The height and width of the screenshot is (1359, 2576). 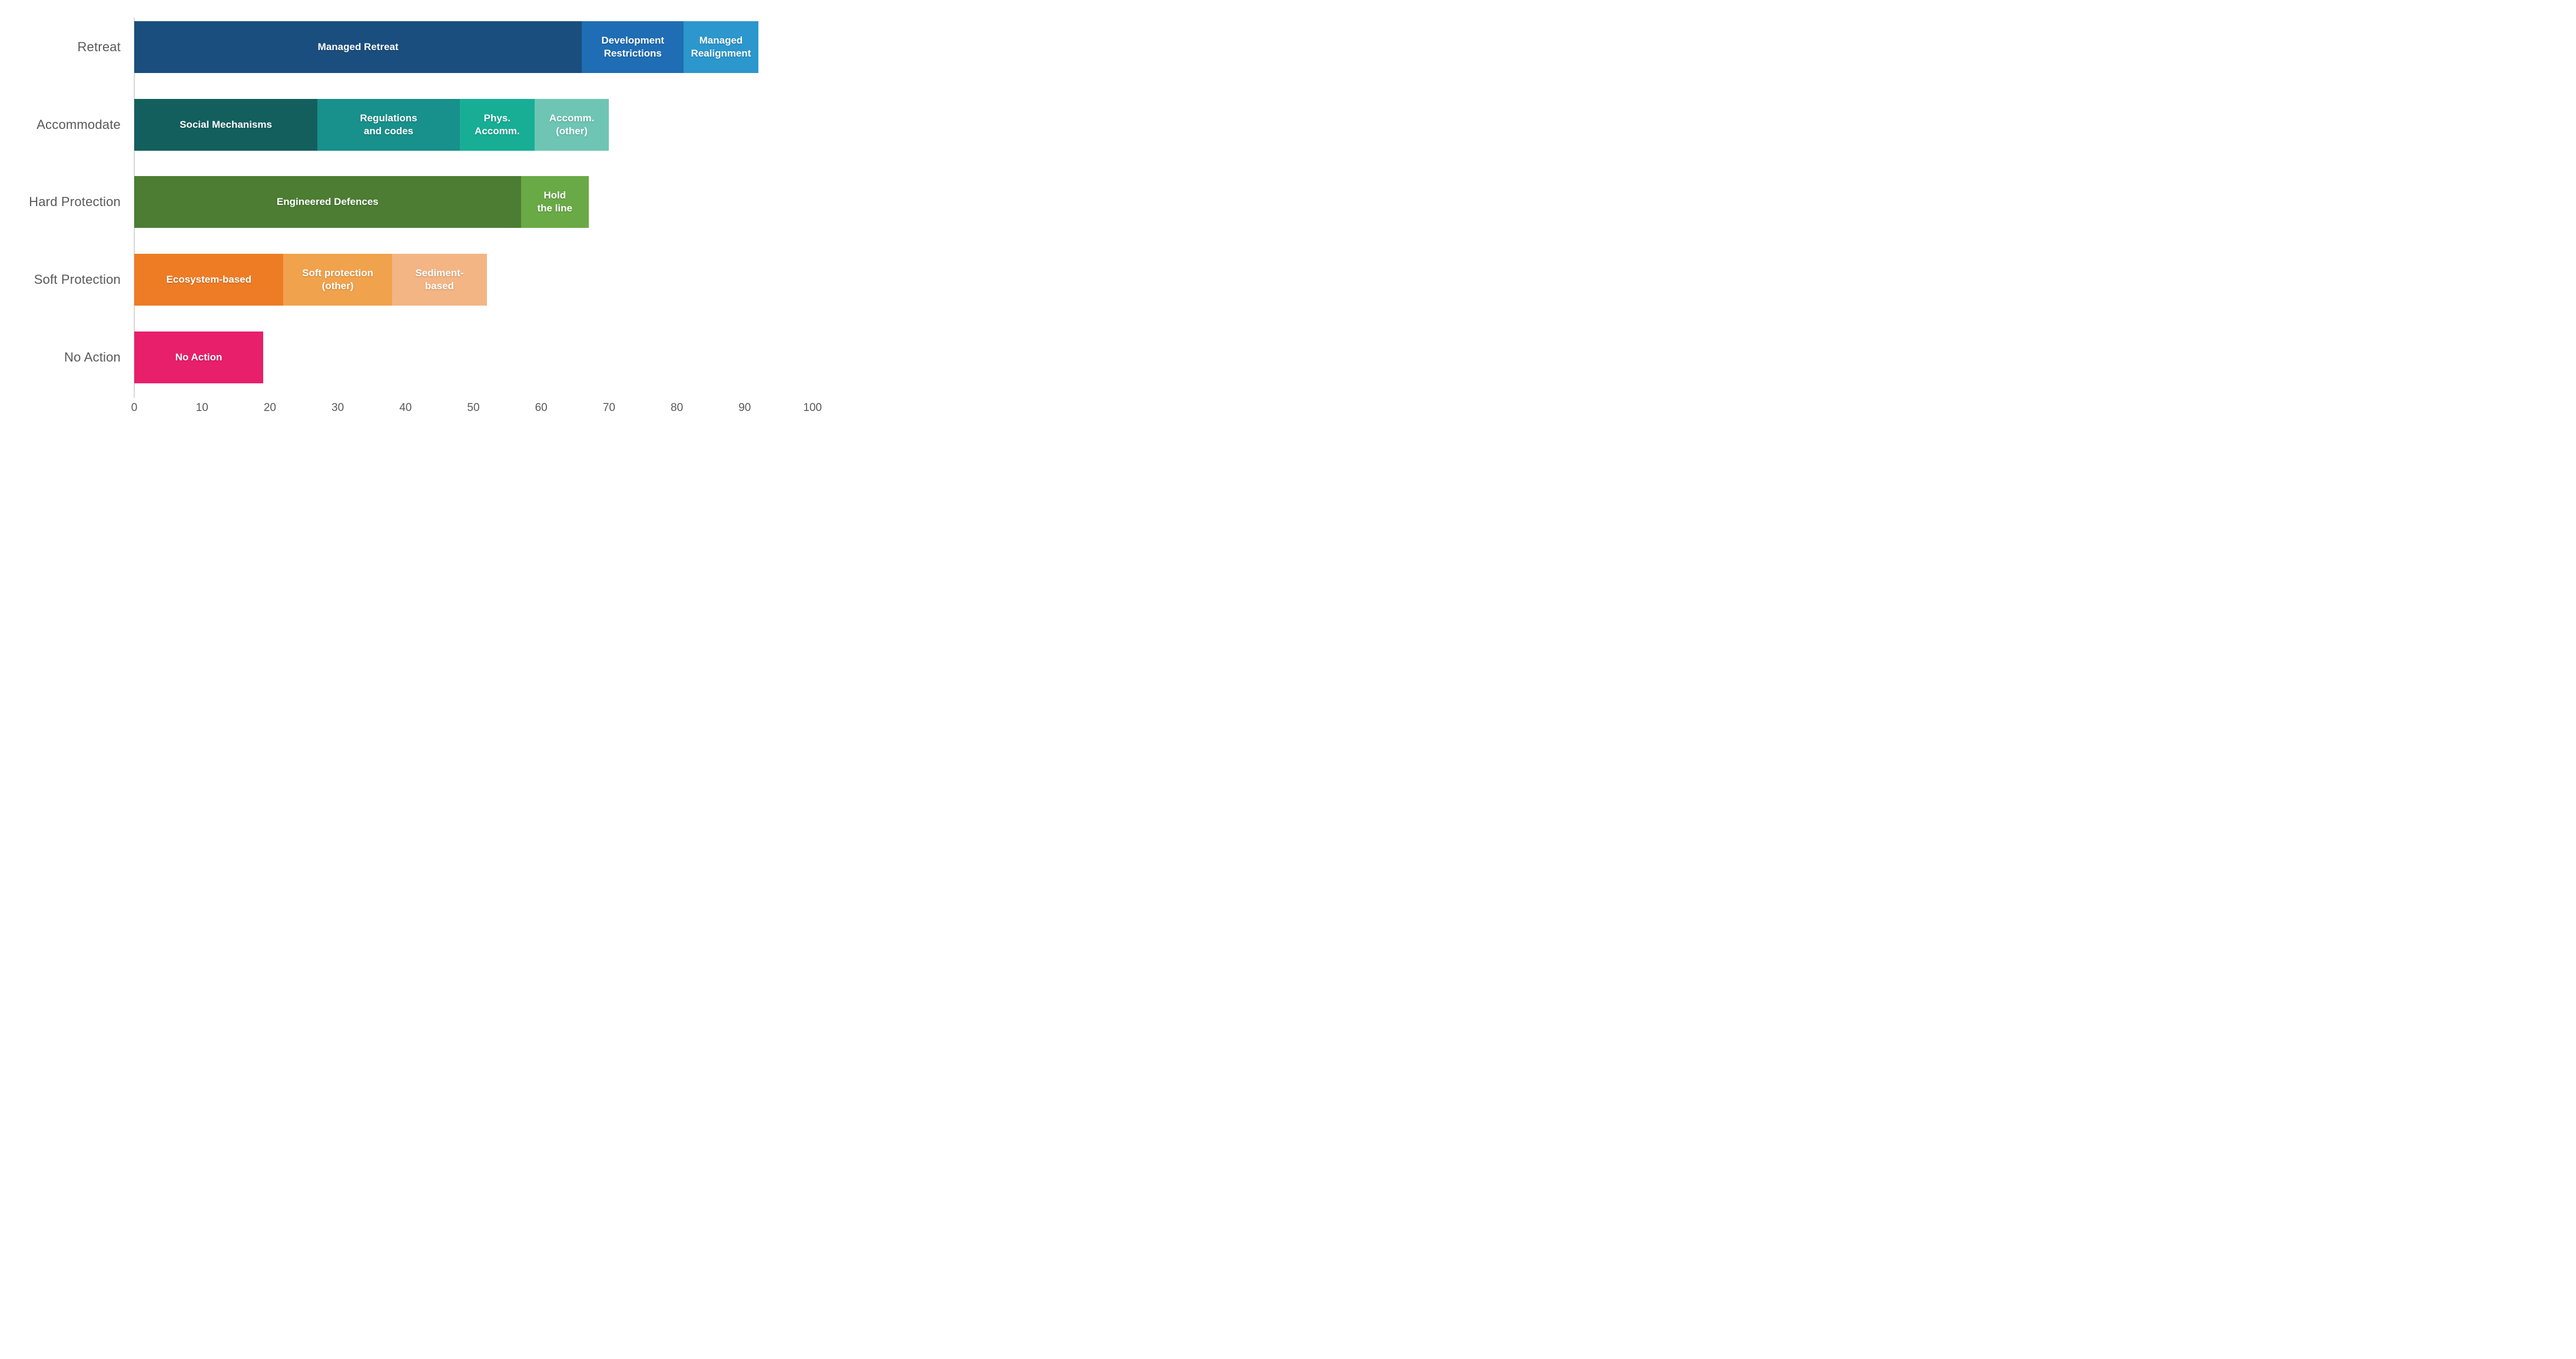 I want to click on category-label: Soft Protection, so click(x=78, y=279).